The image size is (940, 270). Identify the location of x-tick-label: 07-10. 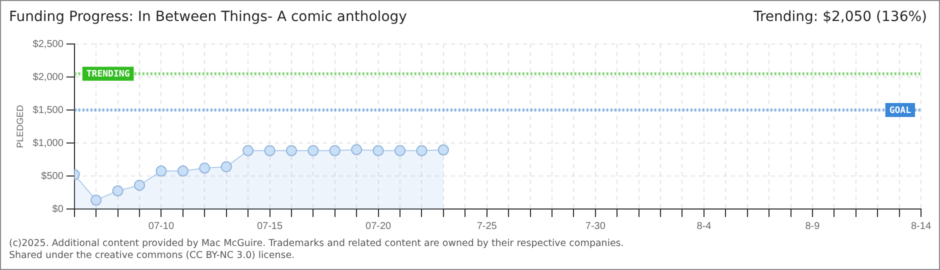
(161, 226).